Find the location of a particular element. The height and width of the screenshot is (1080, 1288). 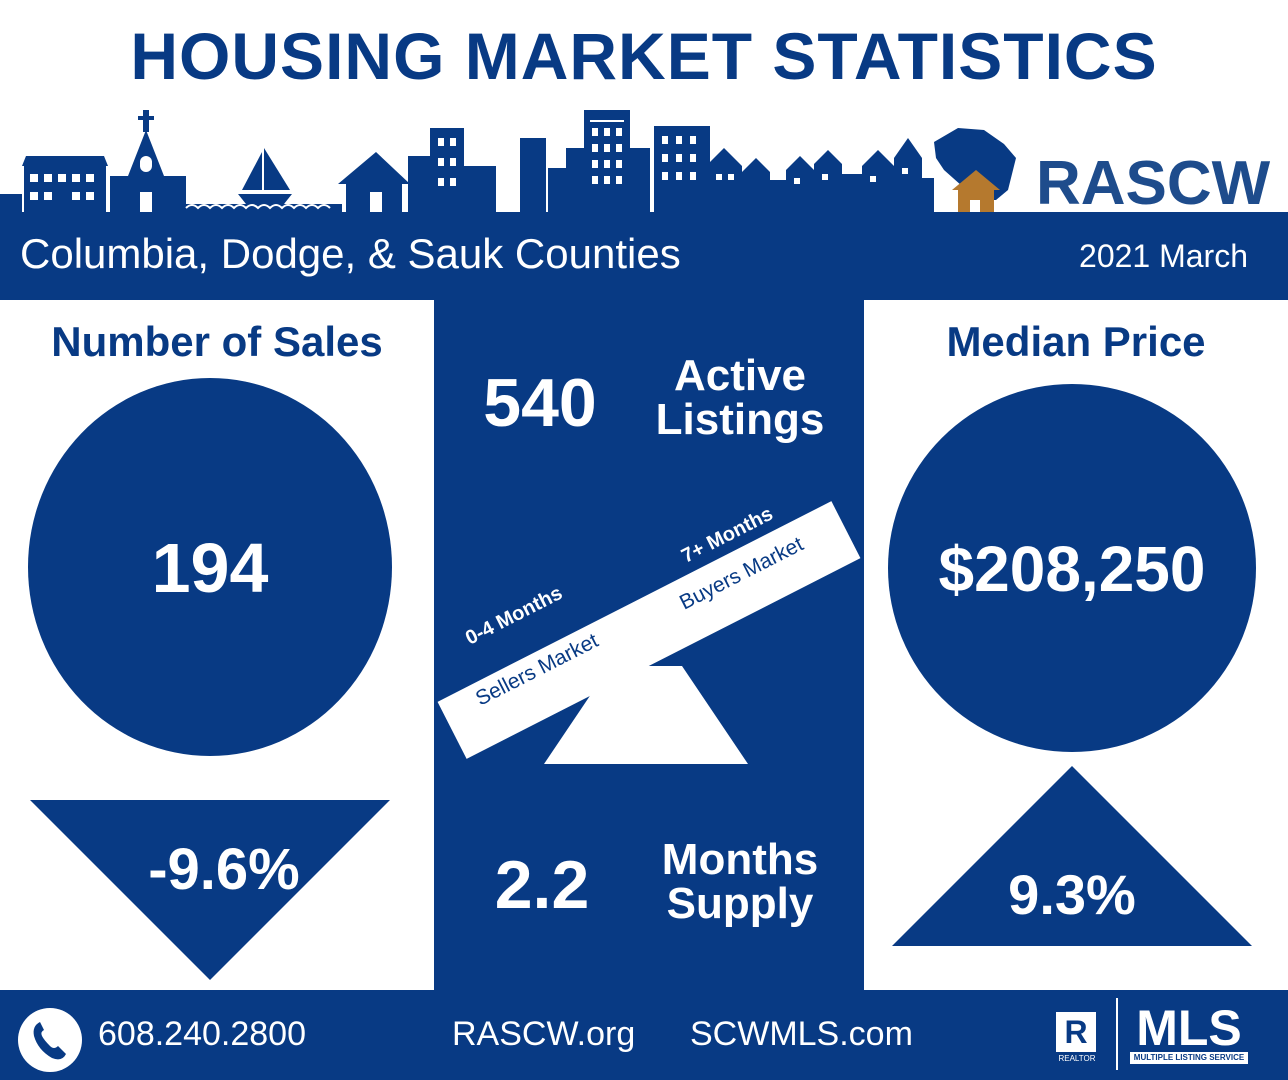

median-value: $208,250 is located at coordinates (1072, 569).